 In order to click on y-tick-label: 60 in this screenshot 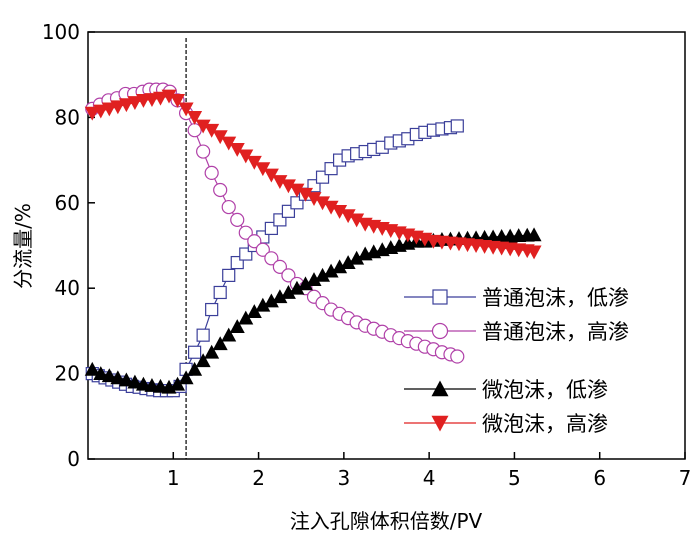, I will do `click(67, 203)`.